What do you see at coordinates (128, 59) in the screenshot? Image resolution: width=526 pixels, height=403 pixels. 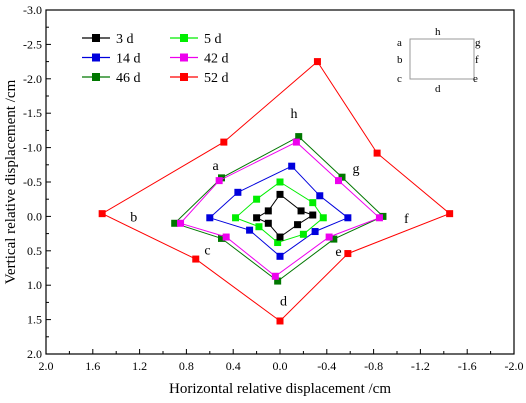 I see `legend-label: 14 d` at bounding box center [128, 59].